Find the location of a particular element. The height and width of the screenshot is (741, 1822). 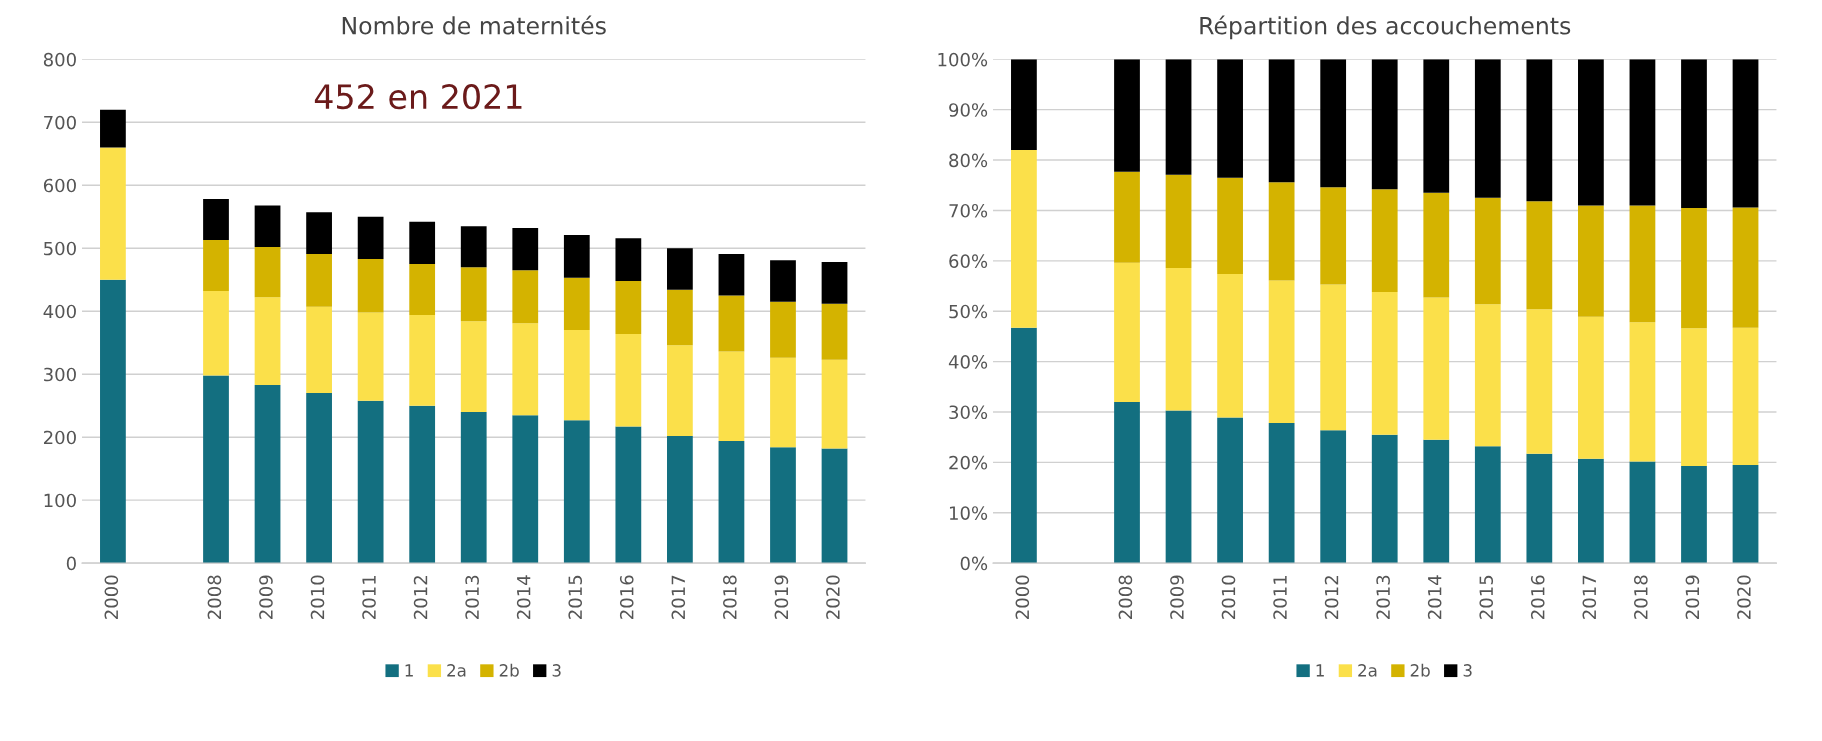

y-tick-label: 600 is located at coordinates (59, 185).